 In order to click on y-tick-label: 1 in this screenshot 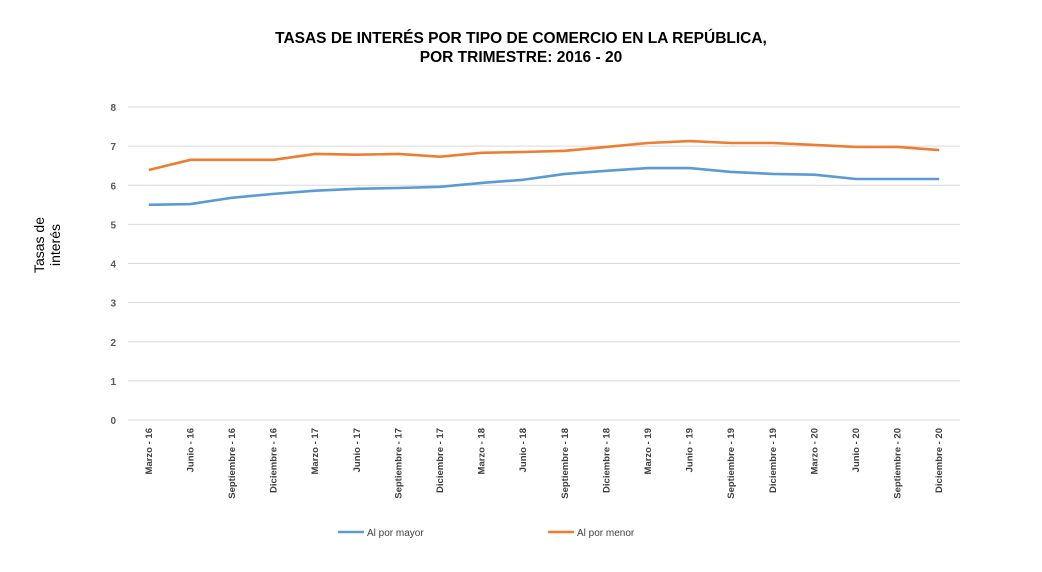, I will do `click(113, 382)`.